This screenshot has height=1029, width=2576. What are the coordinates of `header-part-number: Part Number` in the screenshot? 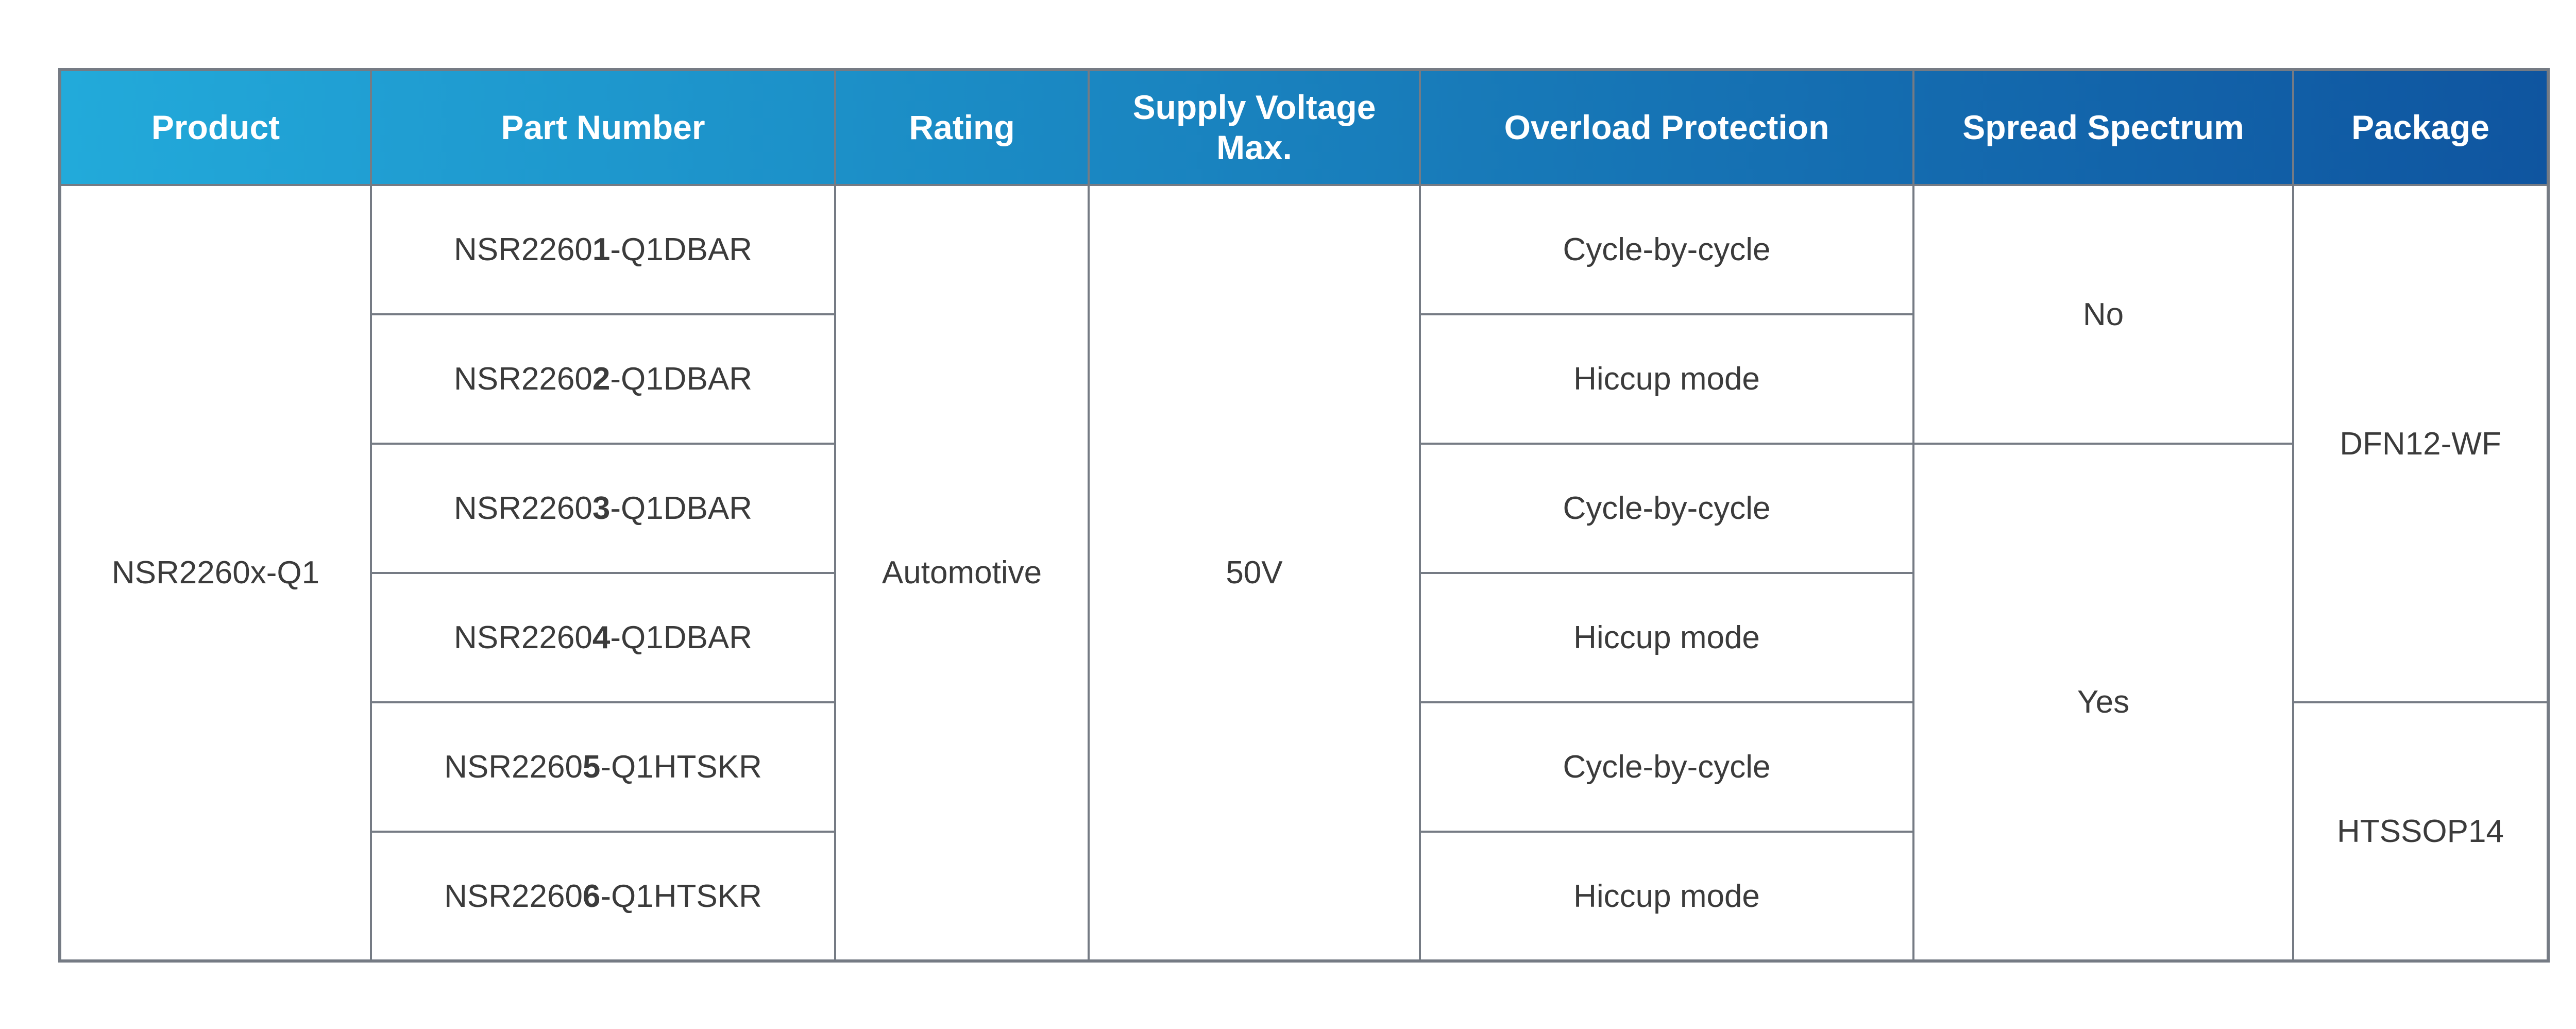 It's located at (603, 127).